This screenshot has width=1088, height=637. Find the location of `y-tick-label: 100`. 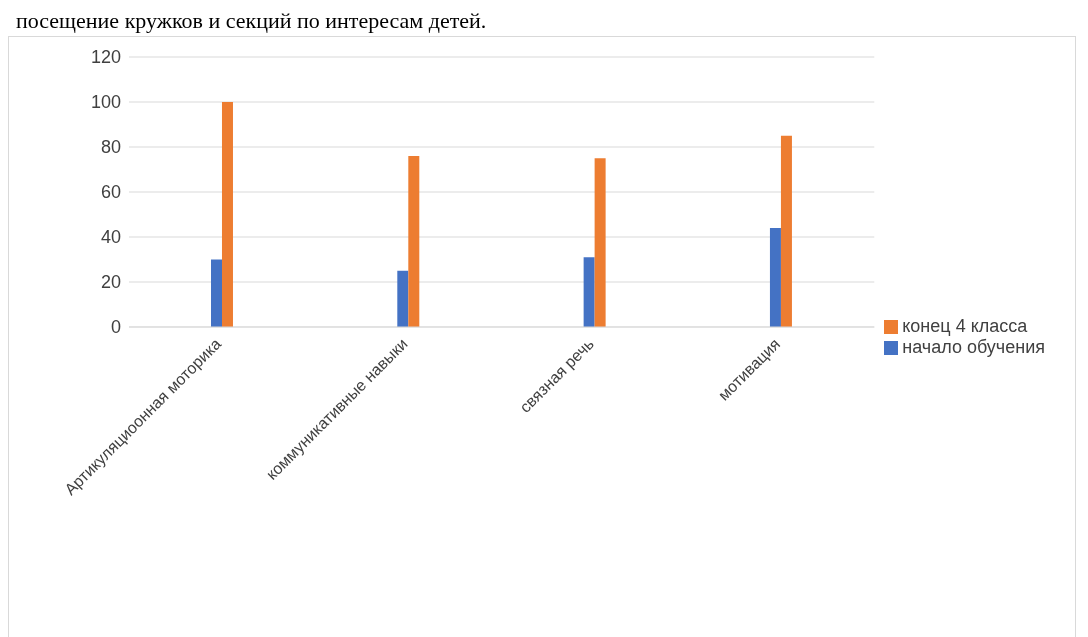

y-tick-label: 100 is located at coordinates (105, 102).